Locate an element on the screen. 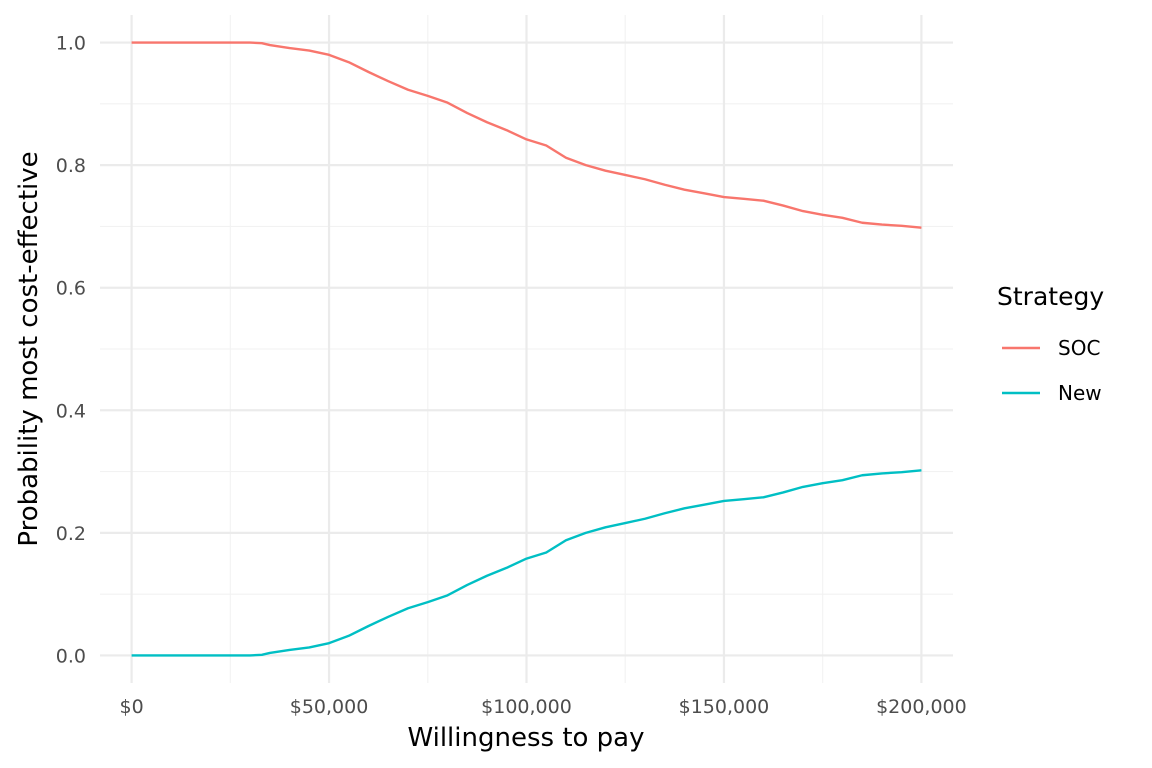 This screenshot has width=1152, height=768. y-tick-label: 1.0 is located at coordinates (71, 44).